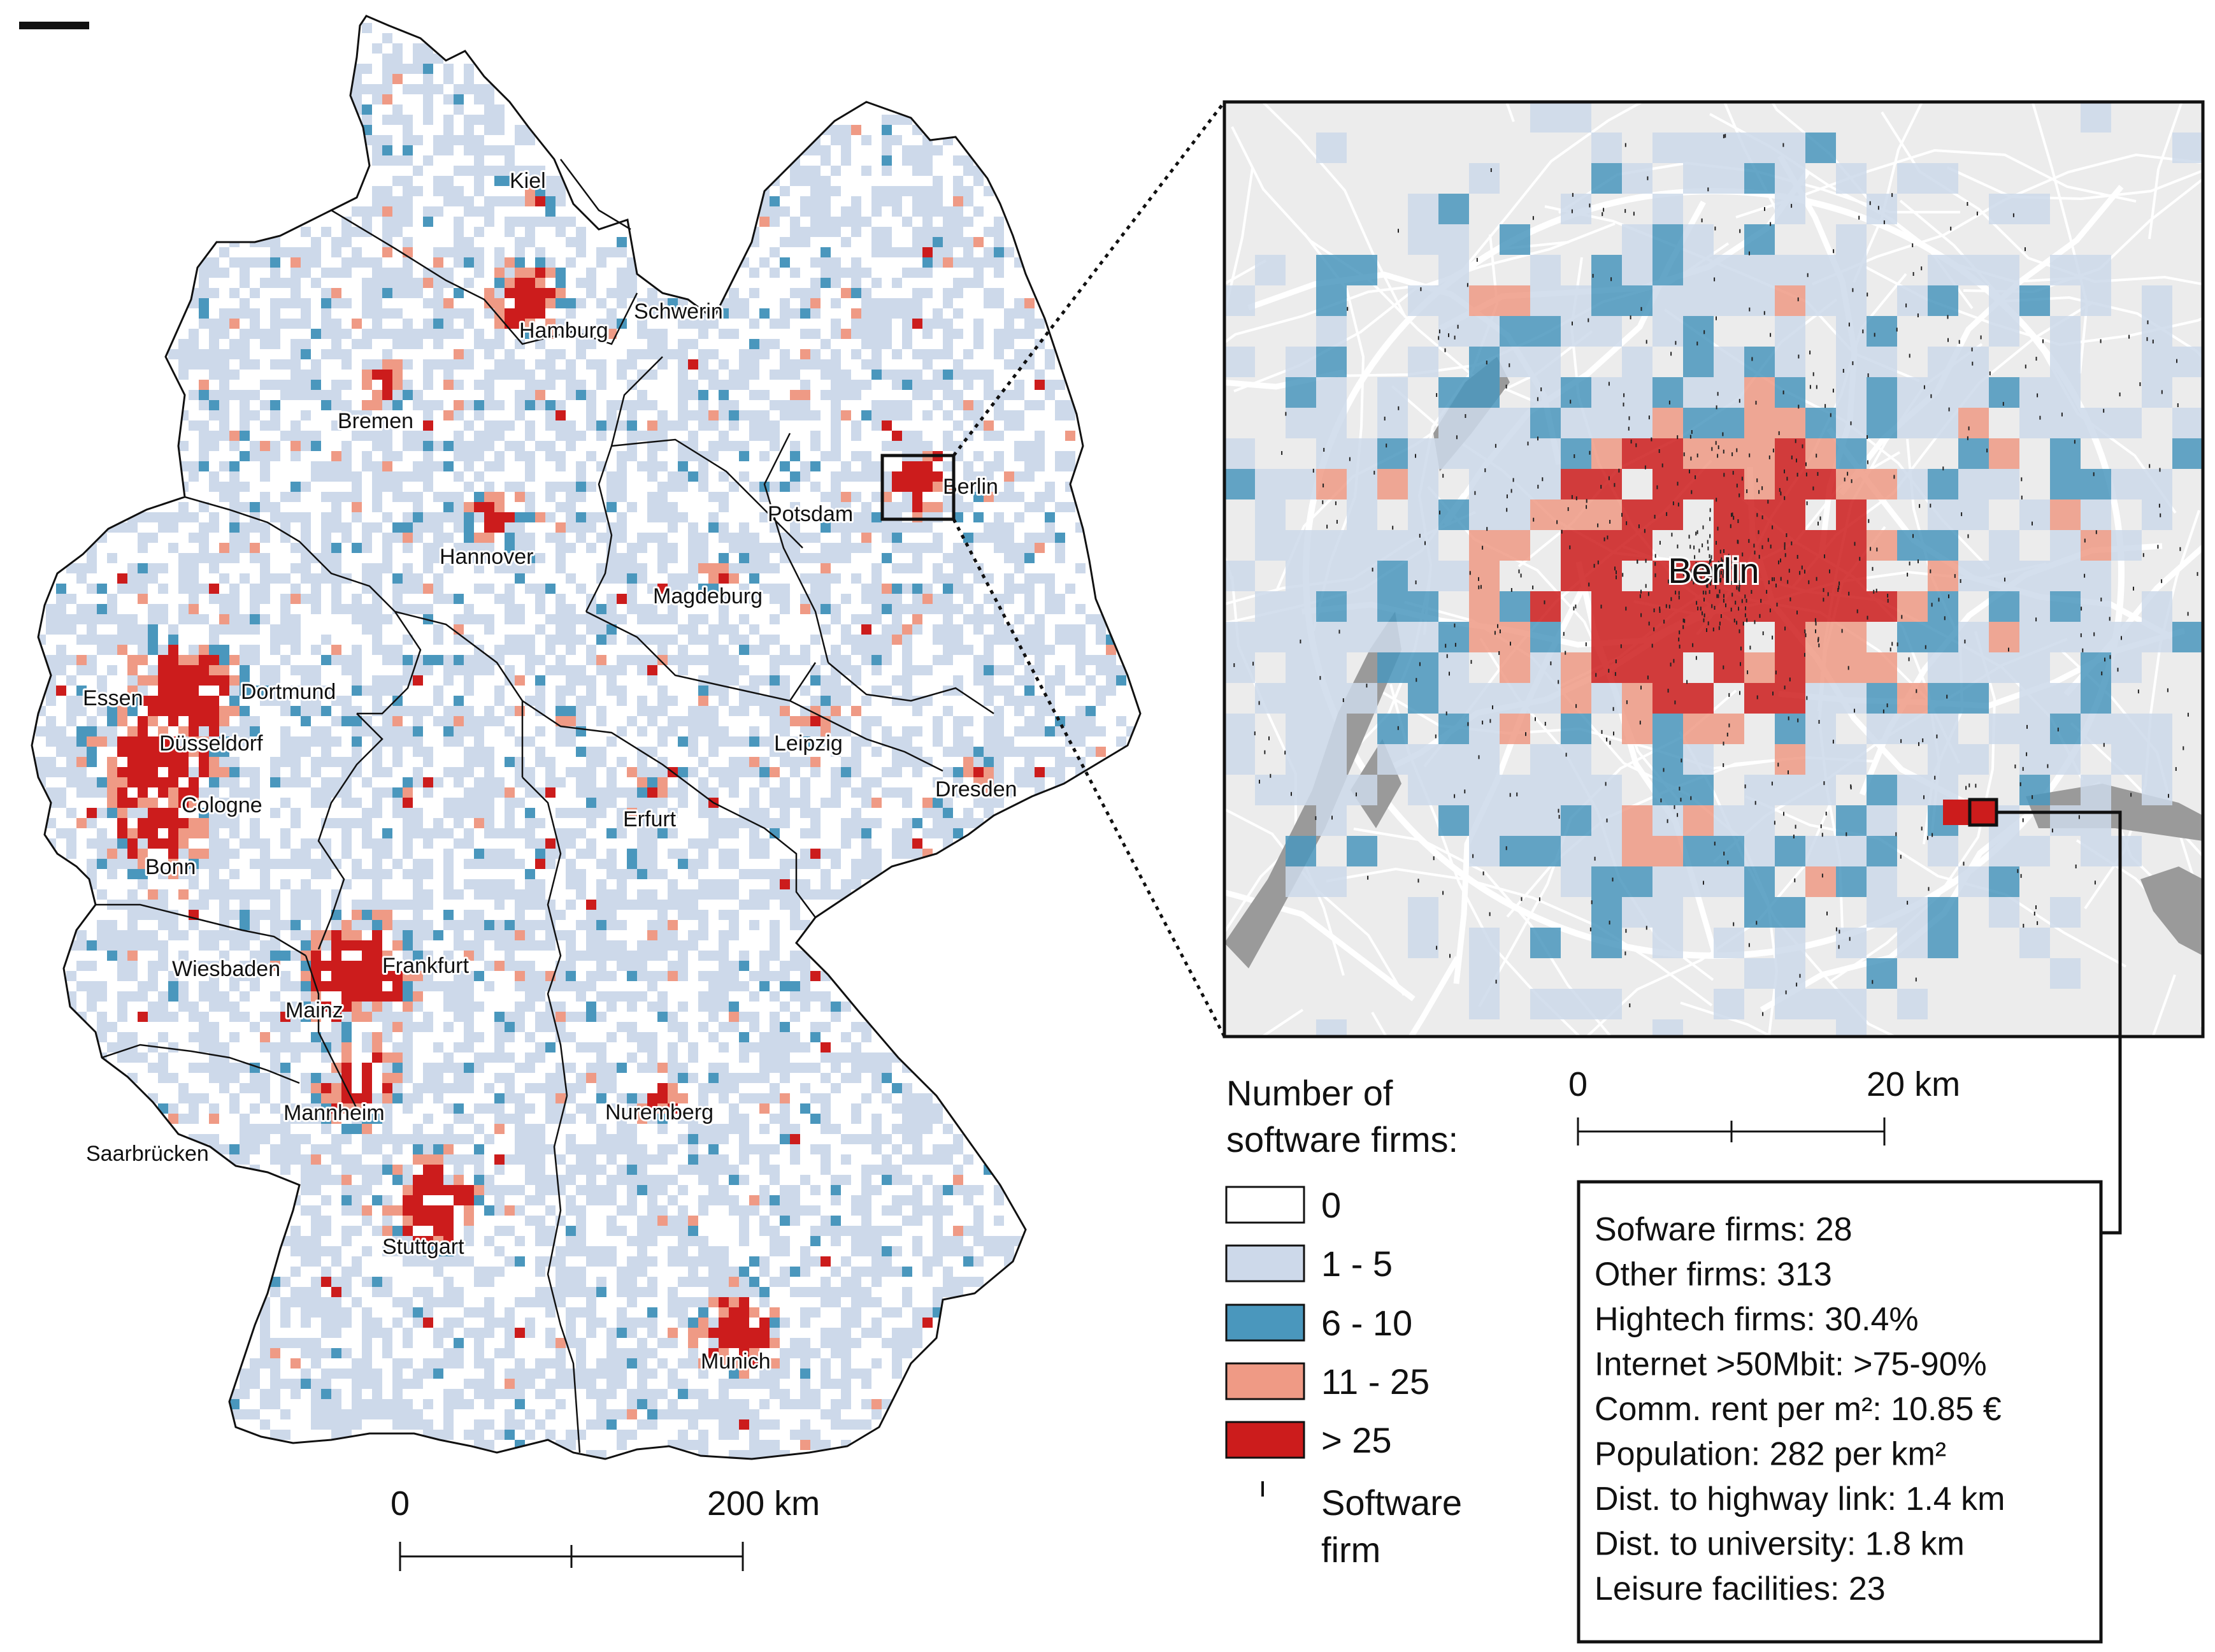 The height and width of the screenshot is (1652, 2215). I want to click on legend-title-line1: Number of, so click(1309, 1093).